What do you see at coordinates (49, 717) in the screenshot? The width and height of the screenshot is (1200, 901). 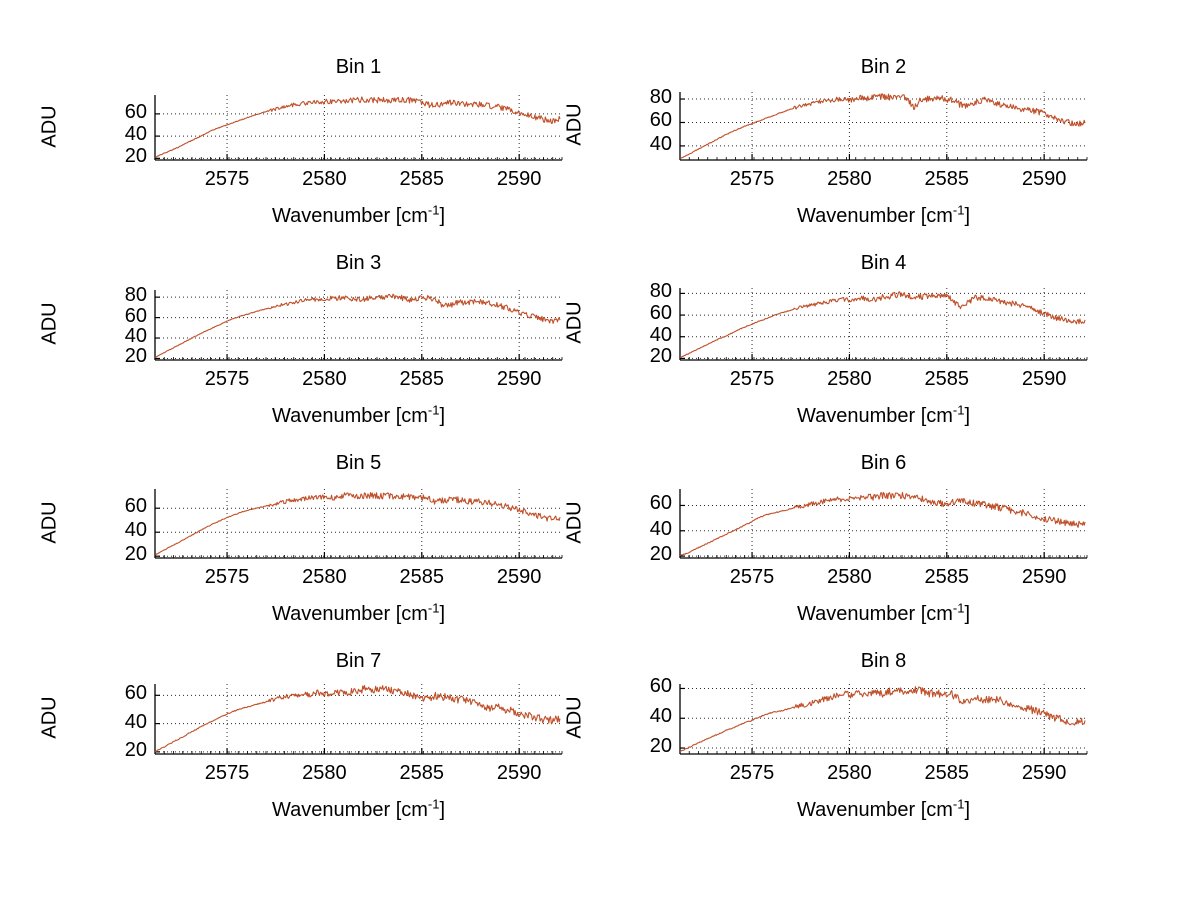 I see `y-axis-label: ADU` at bounding box center [49, 717].